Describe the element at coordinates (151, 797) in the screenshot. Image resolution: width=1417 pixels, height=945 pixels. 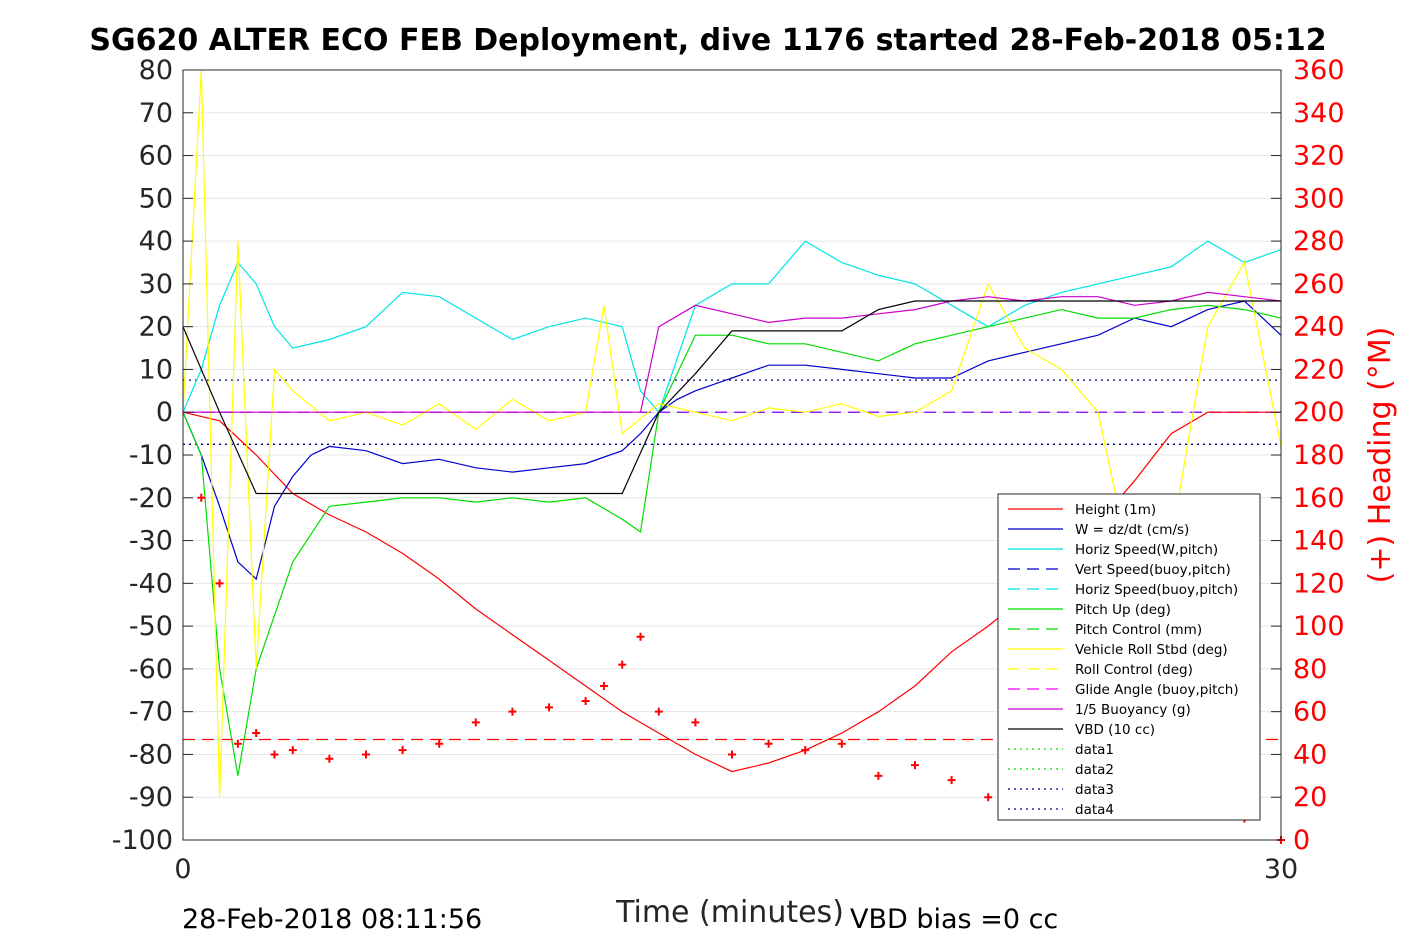
I see `y-tick-label: -90` at that location.